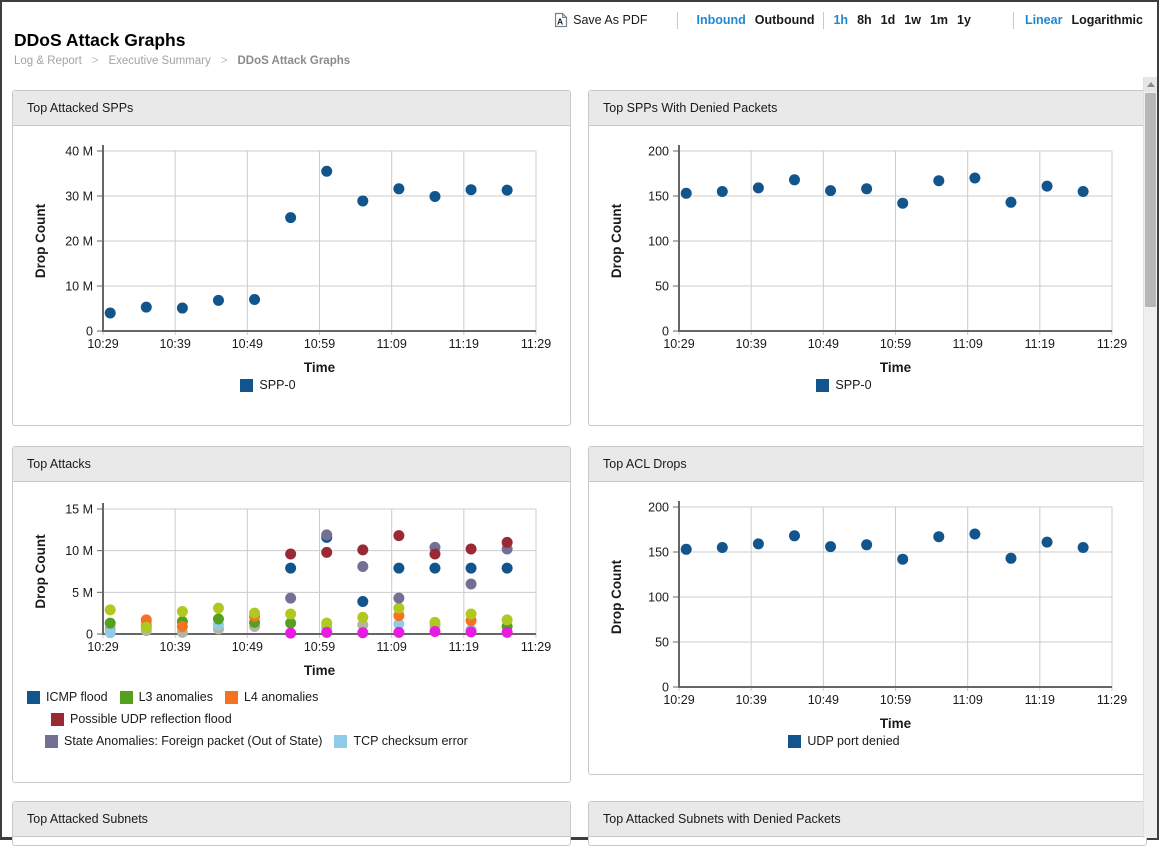 The image size is (1159, 846). What do you see at coordinates (410, 741) in the screenshot?
I see `legend-label: TCP checksum error` at bounding box center [410, 741].